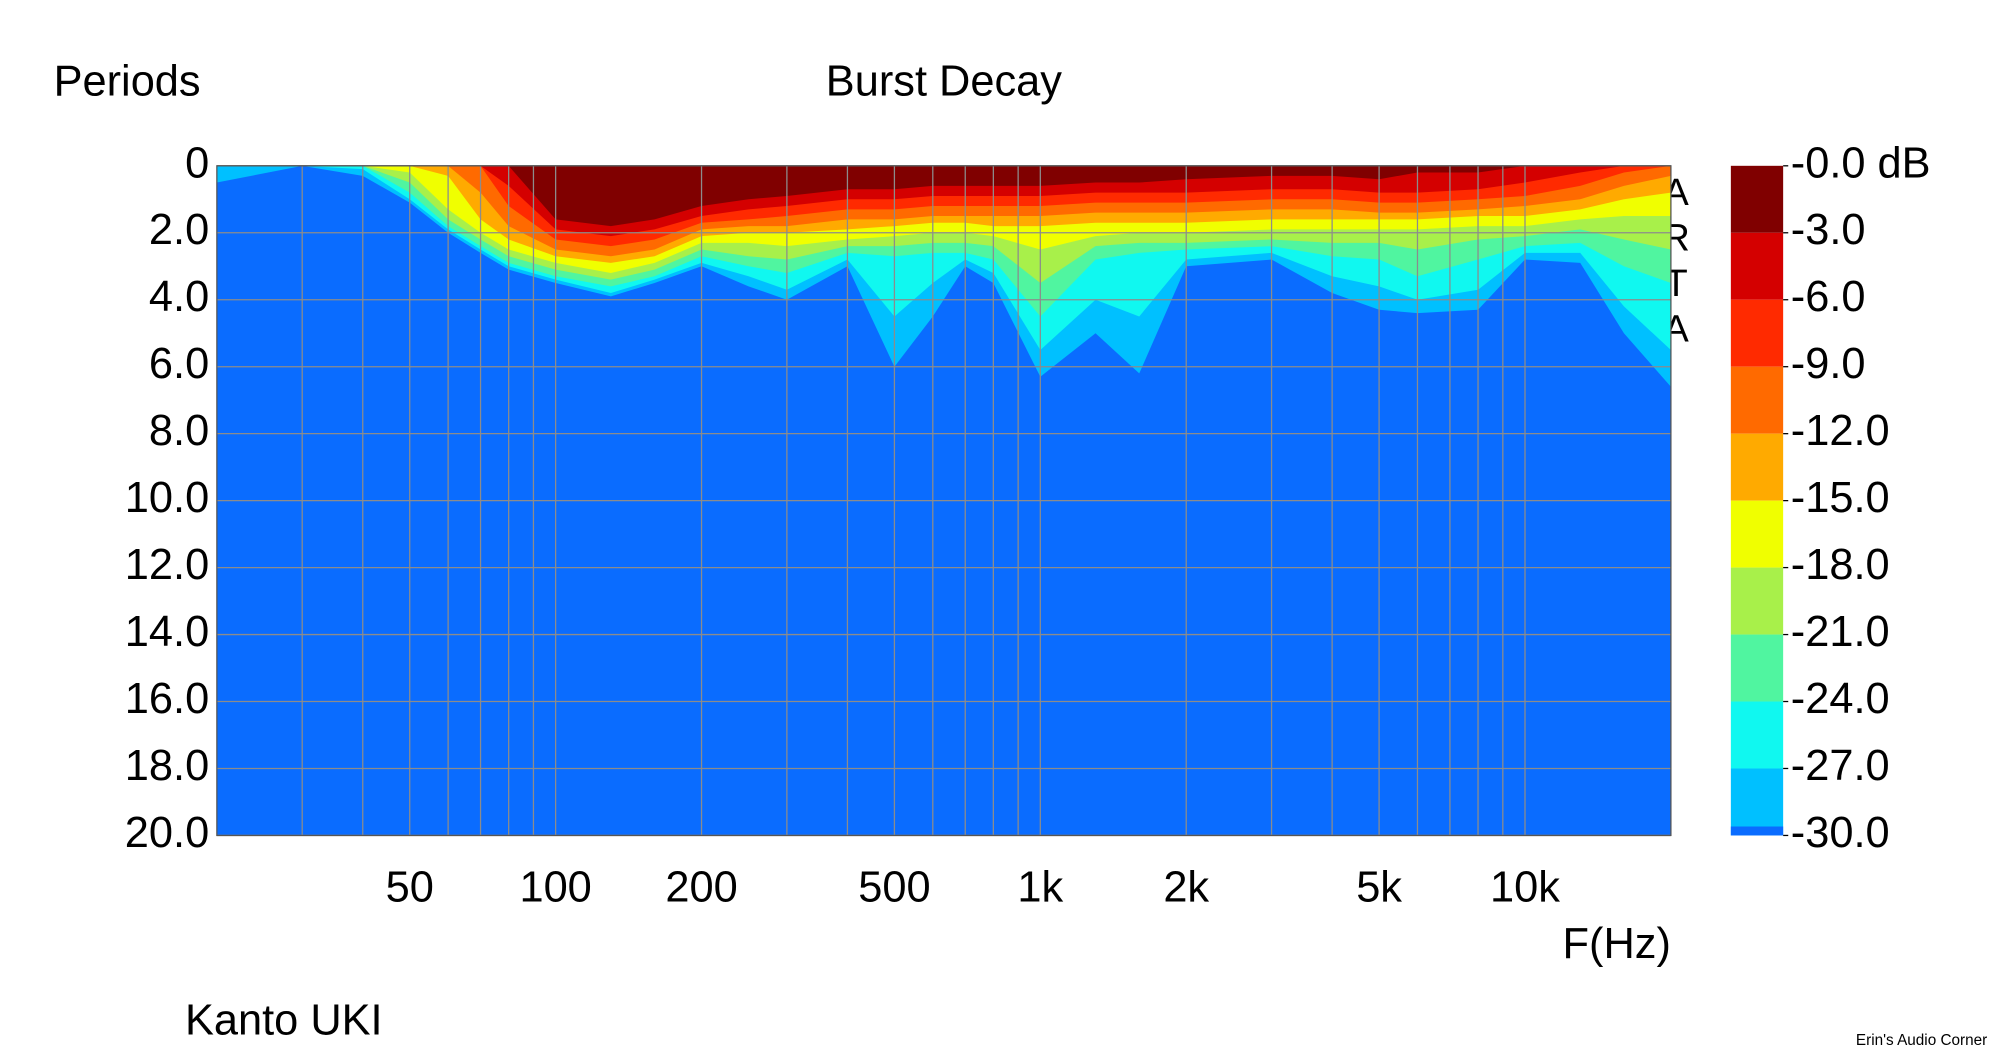 This screenshot has width=2000, height=1051. What do you see at coordinates (167, 766) in the screenshot?
I see `y-tick-label: 18.0` at bounding box center [167, 766].